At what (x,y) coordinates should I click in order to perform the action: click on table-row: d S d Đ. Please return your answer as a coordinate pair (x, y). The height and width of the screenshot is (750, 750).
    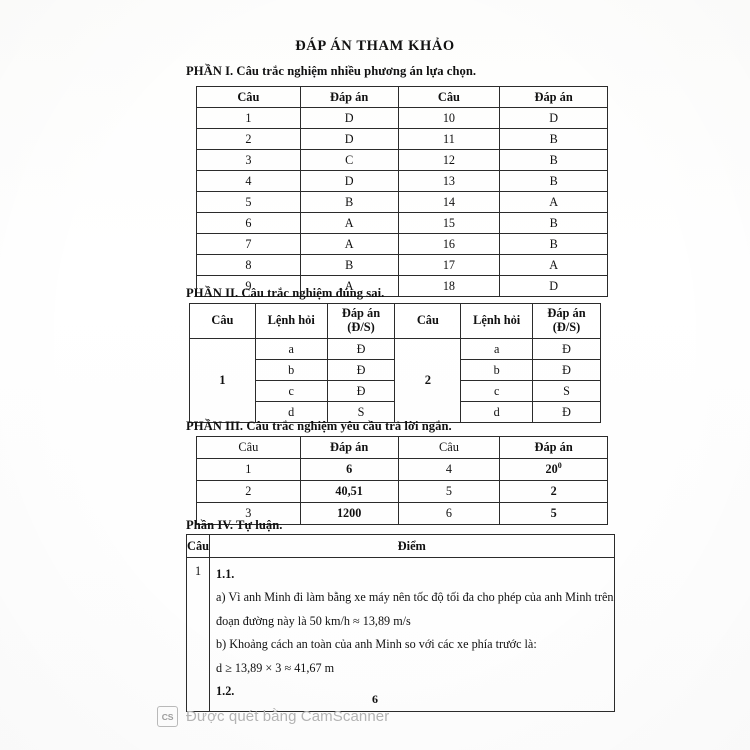
    Looking at the image, I should click on (395, 412).